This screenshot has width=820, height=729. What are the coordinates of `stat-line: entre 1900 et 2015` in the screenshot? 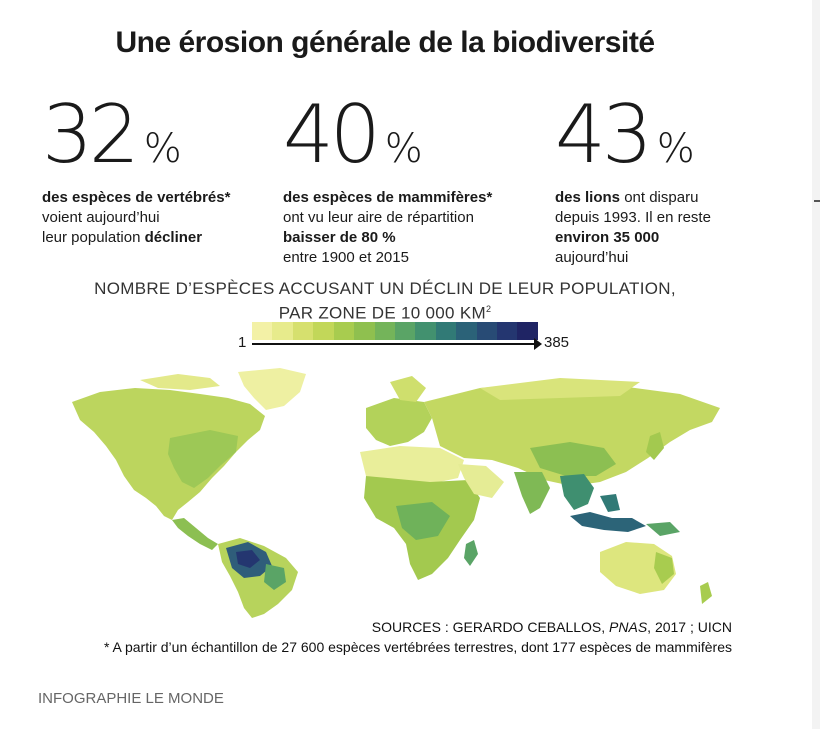 It's located at (408, 258).